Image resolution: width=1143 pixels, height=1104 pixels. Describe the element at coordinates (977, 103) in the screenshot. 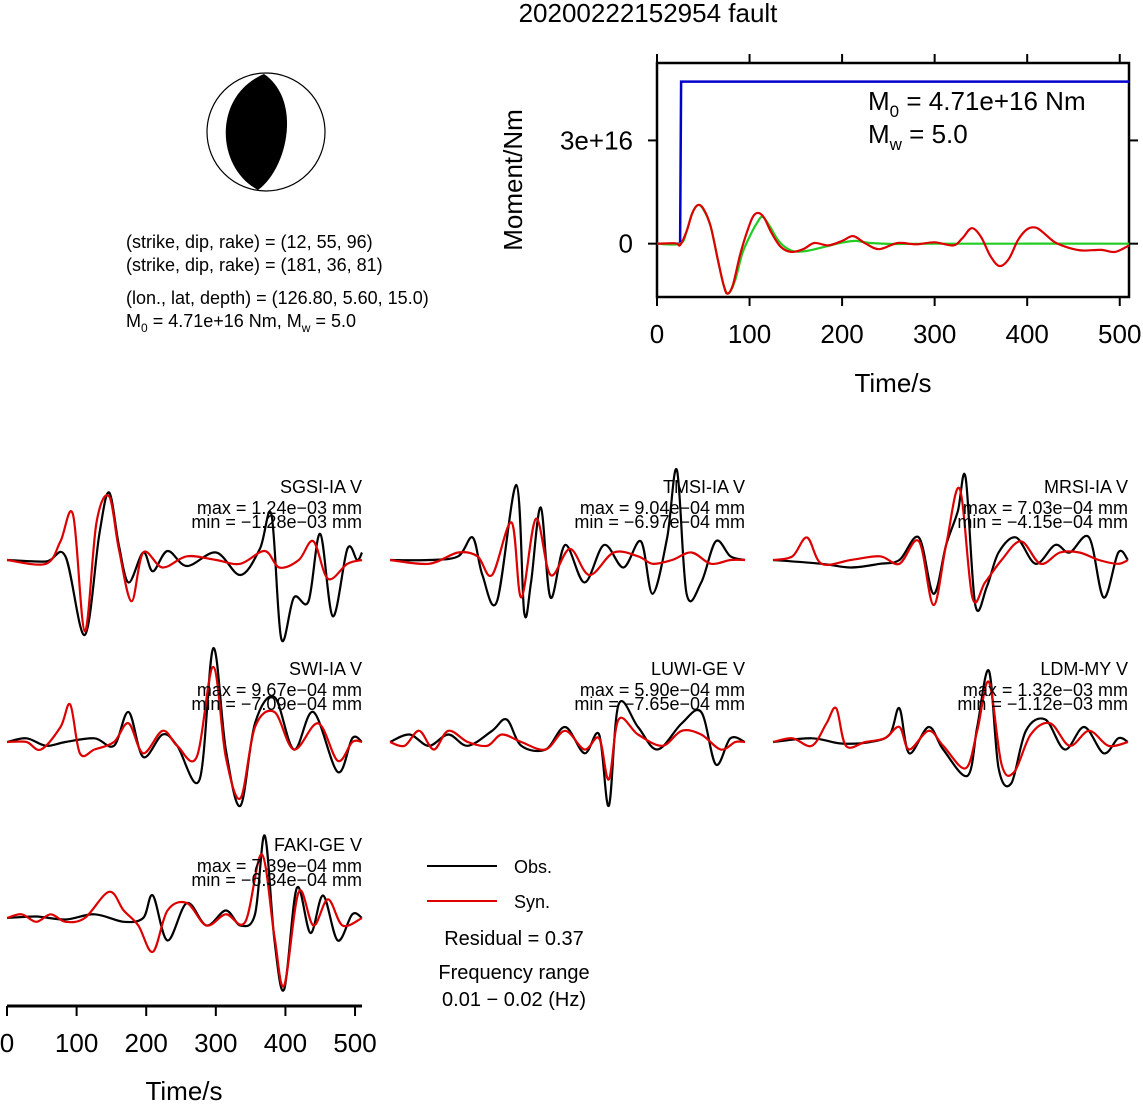

I see `annotation-m0: M0 = 4.71e+16 Nm` at that location.